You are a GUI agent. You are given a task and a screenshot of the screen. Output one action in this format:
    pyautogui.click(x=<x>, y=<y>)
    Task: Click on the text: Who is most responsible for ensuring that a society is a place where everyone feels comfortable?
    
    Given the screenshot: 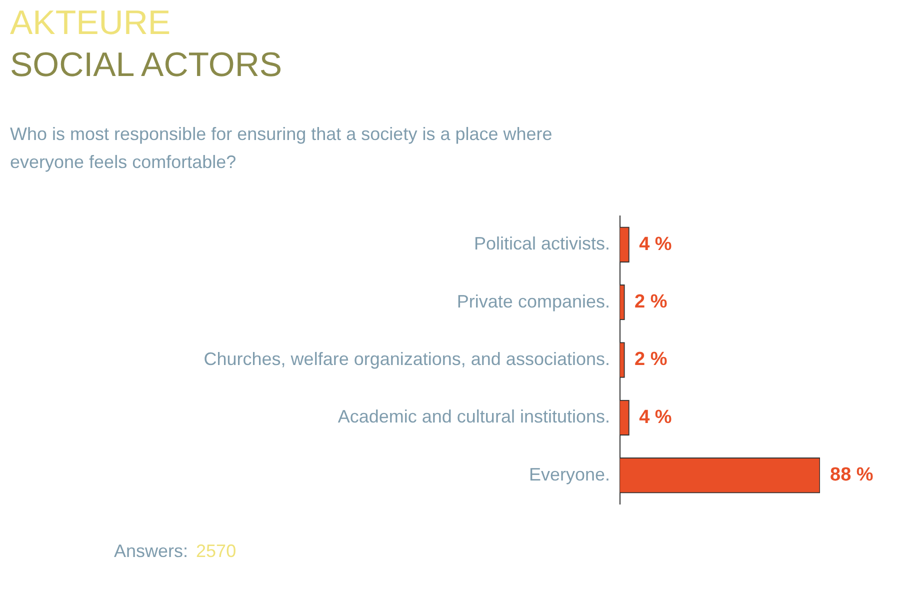 What is the action you would take?
    pyautogui.click(x=282, y=148)
    